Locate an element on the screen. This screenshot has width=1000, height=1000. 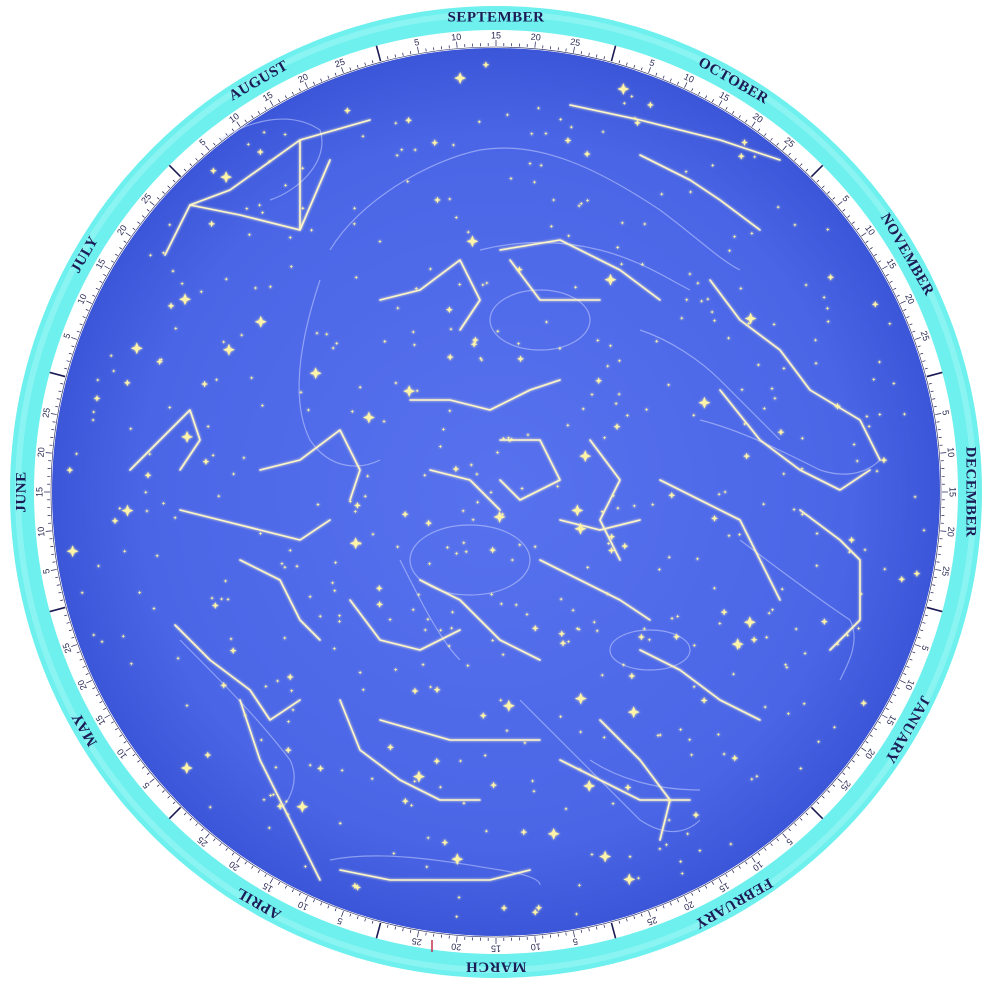
day-label: 20 is located at coordinates (758, 118).